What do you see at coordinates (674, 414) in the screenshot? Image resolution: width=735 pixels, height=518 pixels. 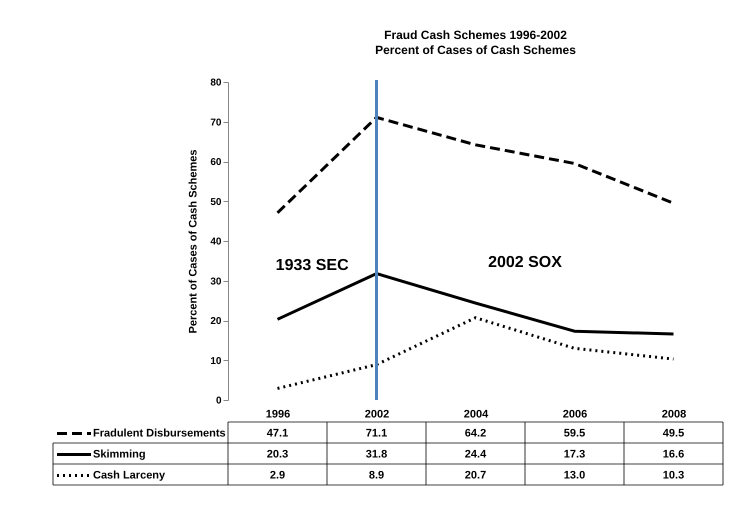 I see `x-tick-label: 2008` at bounding box center [674, 414].